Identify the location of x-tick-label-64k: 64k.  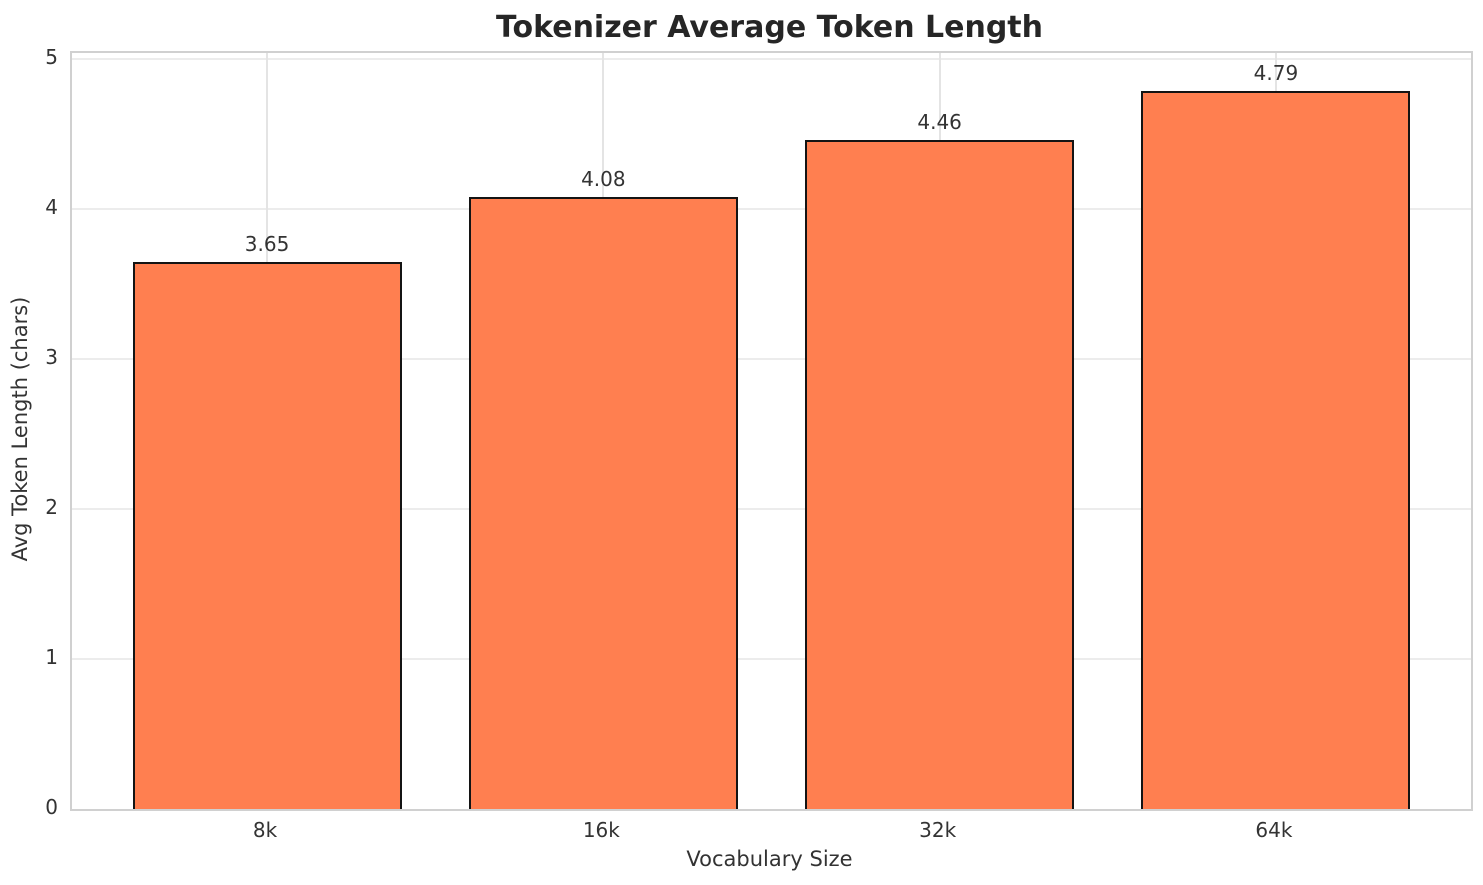
(1274, 830).